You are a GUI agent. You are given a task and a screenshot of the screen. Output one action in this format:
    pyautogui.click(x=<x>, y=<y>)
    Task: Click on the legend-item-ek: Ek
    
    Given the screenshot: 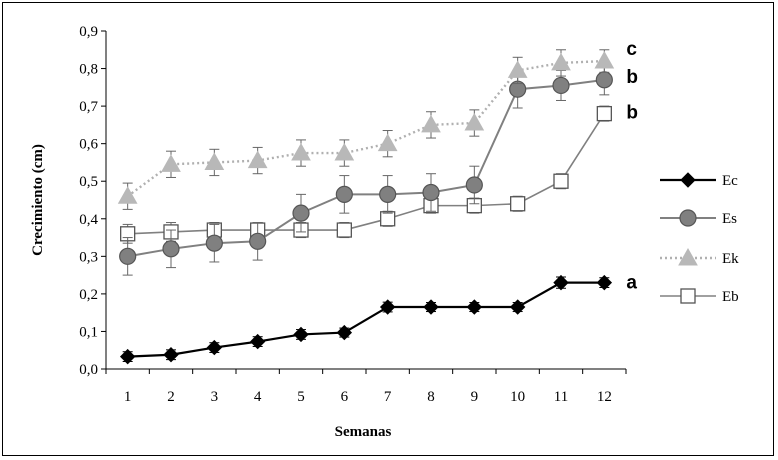 What is the action you would take?
    pyautogui.click(x=699, y=257)
    